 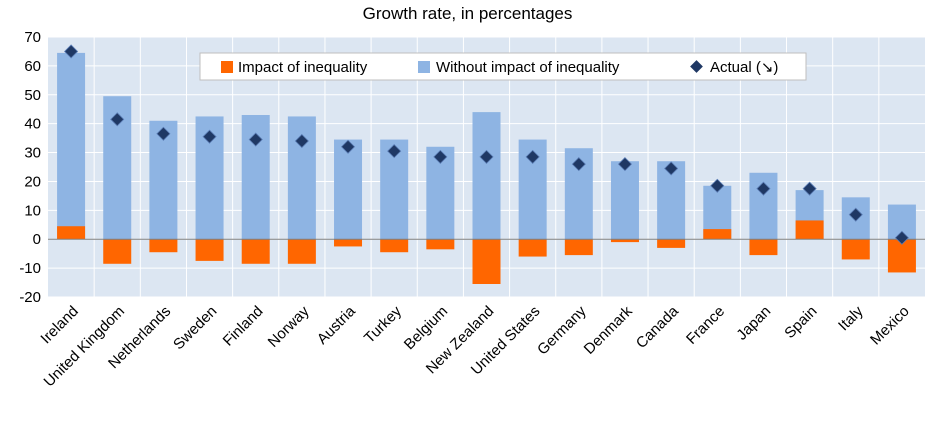 What do you see at coordinates (32, 210) in the screenshot?
I see `y-tick-label: 10` at bounding box center [32, 210].